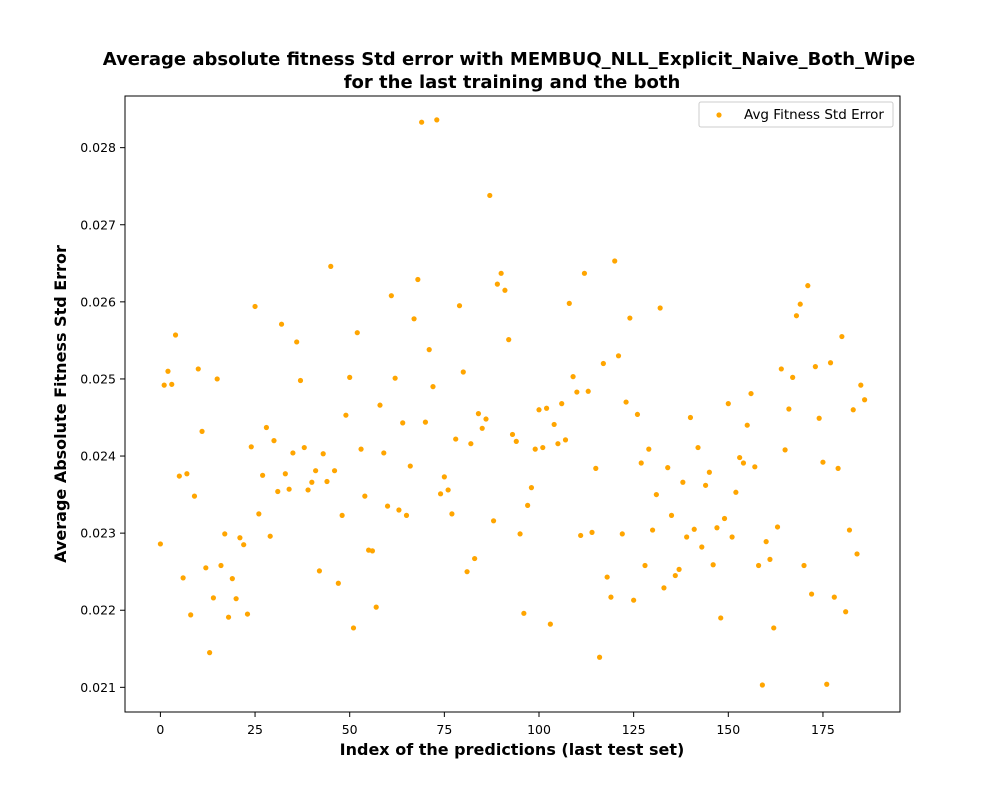  I want to click on chart-title-line-2: for the last training and the both, so click(512, 82).